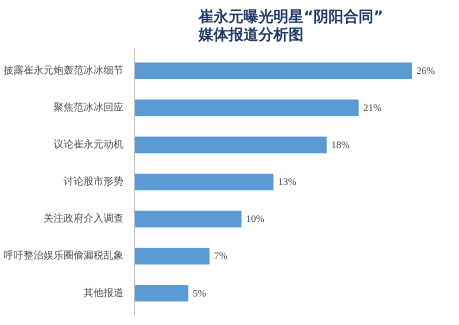 This screenshot has width=459, height=325. Describe the element at coordinates (89, 107) in the screenshot. I see `y-tick-label: 聚焦范冰冰回应` at that location.